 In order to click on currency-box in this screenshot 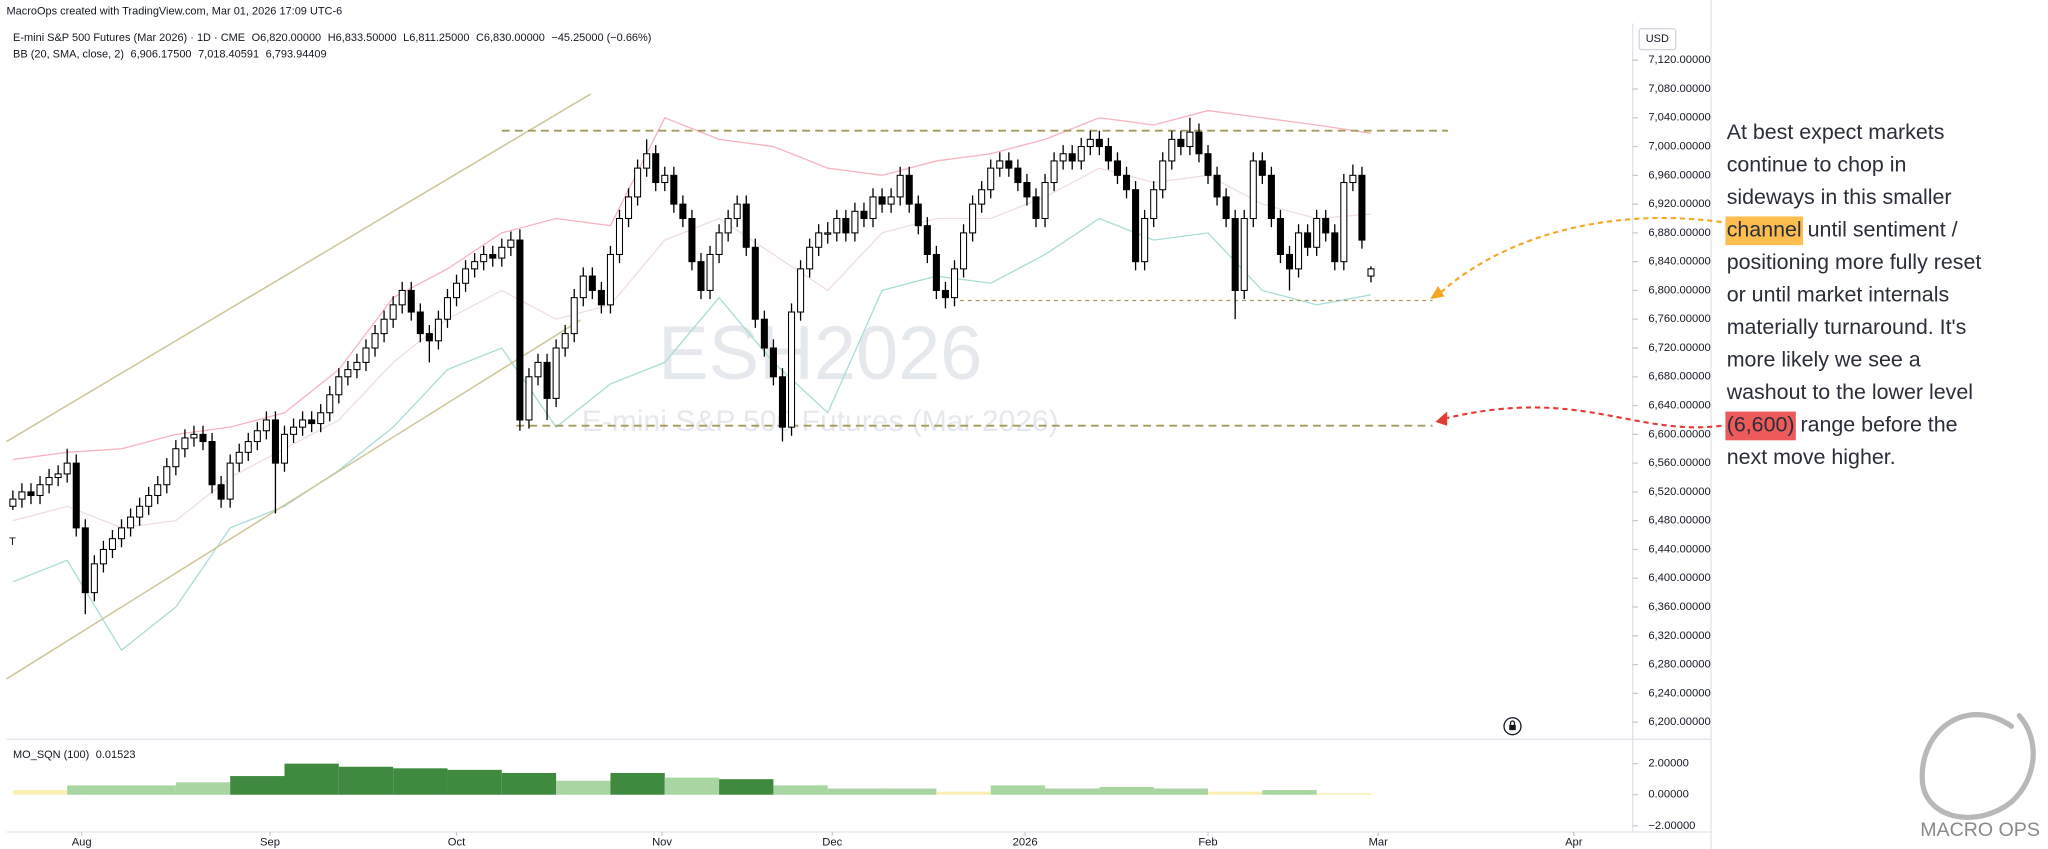, I will do `click(1657, 39)`.